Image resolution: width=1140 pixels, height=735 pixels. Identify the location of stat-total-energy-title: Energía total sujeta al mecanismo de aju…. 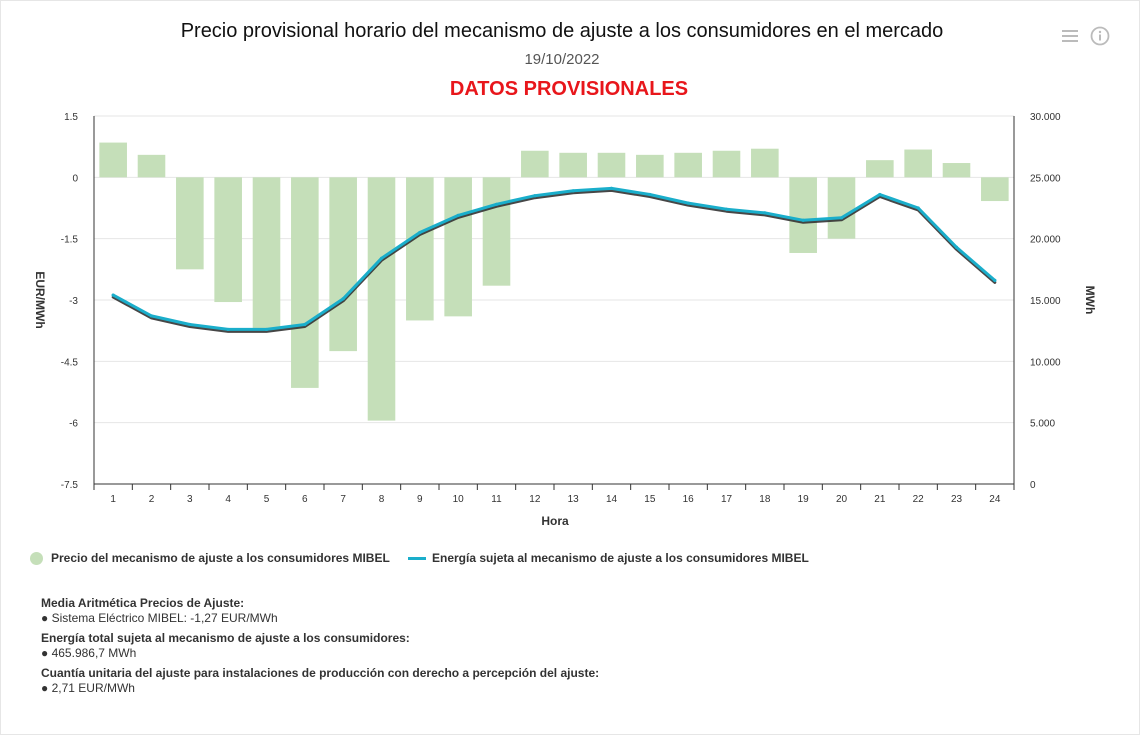
(225, 638).